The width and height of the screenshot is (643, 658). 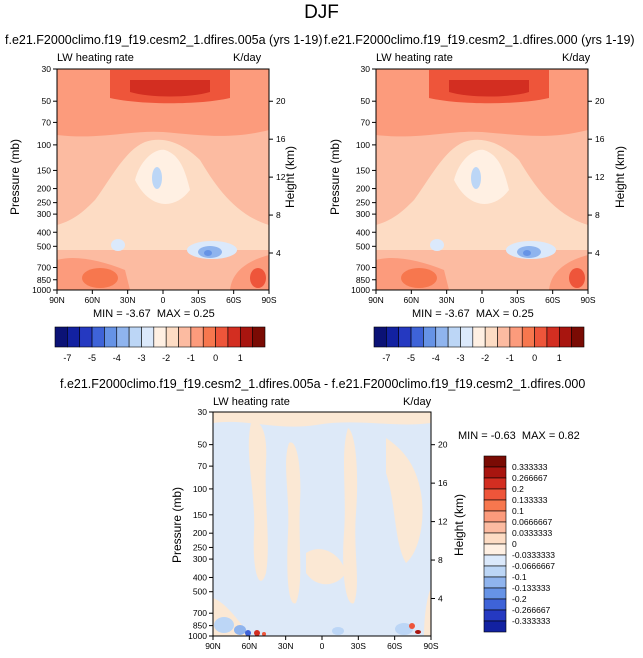 What do you see at coordinates (419, 278) in the screenshot?
I see `panel2-sfc-left-core` at bounding box center [419, 278].